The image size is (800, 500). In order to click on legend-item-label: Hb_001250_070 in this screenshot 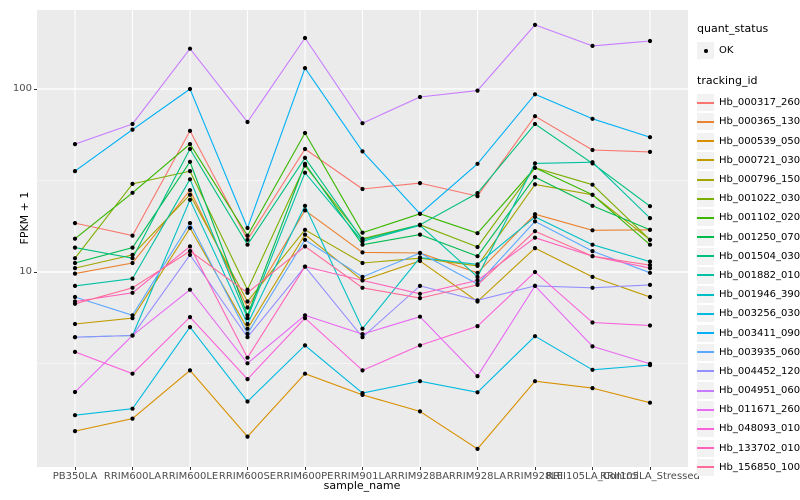, I will do `click(759, 237)`.